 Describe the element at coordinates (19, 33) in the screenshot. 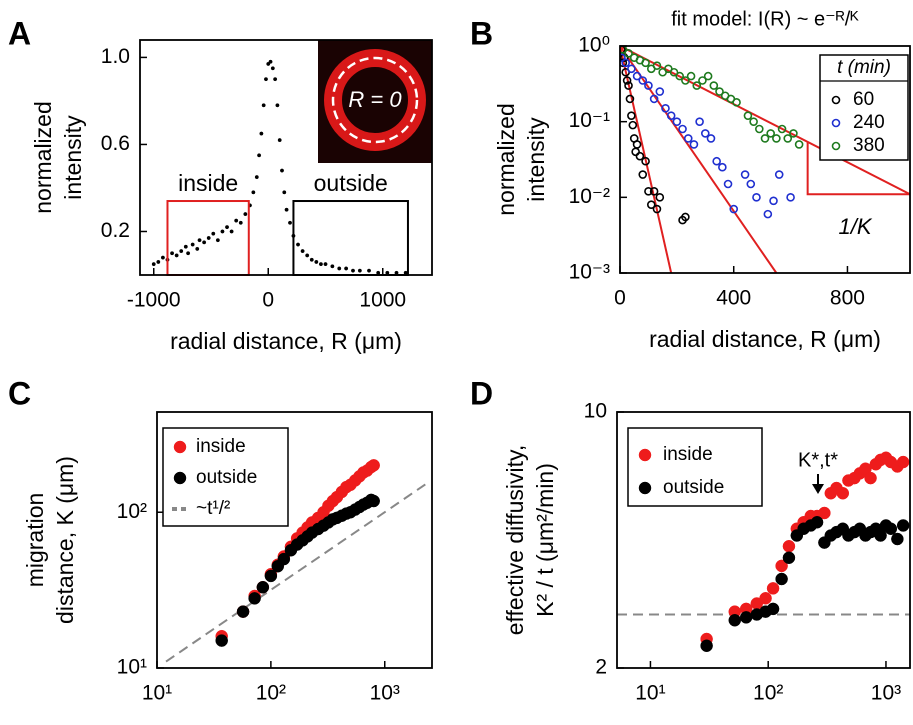

I see `panel-letter: A` at that location.